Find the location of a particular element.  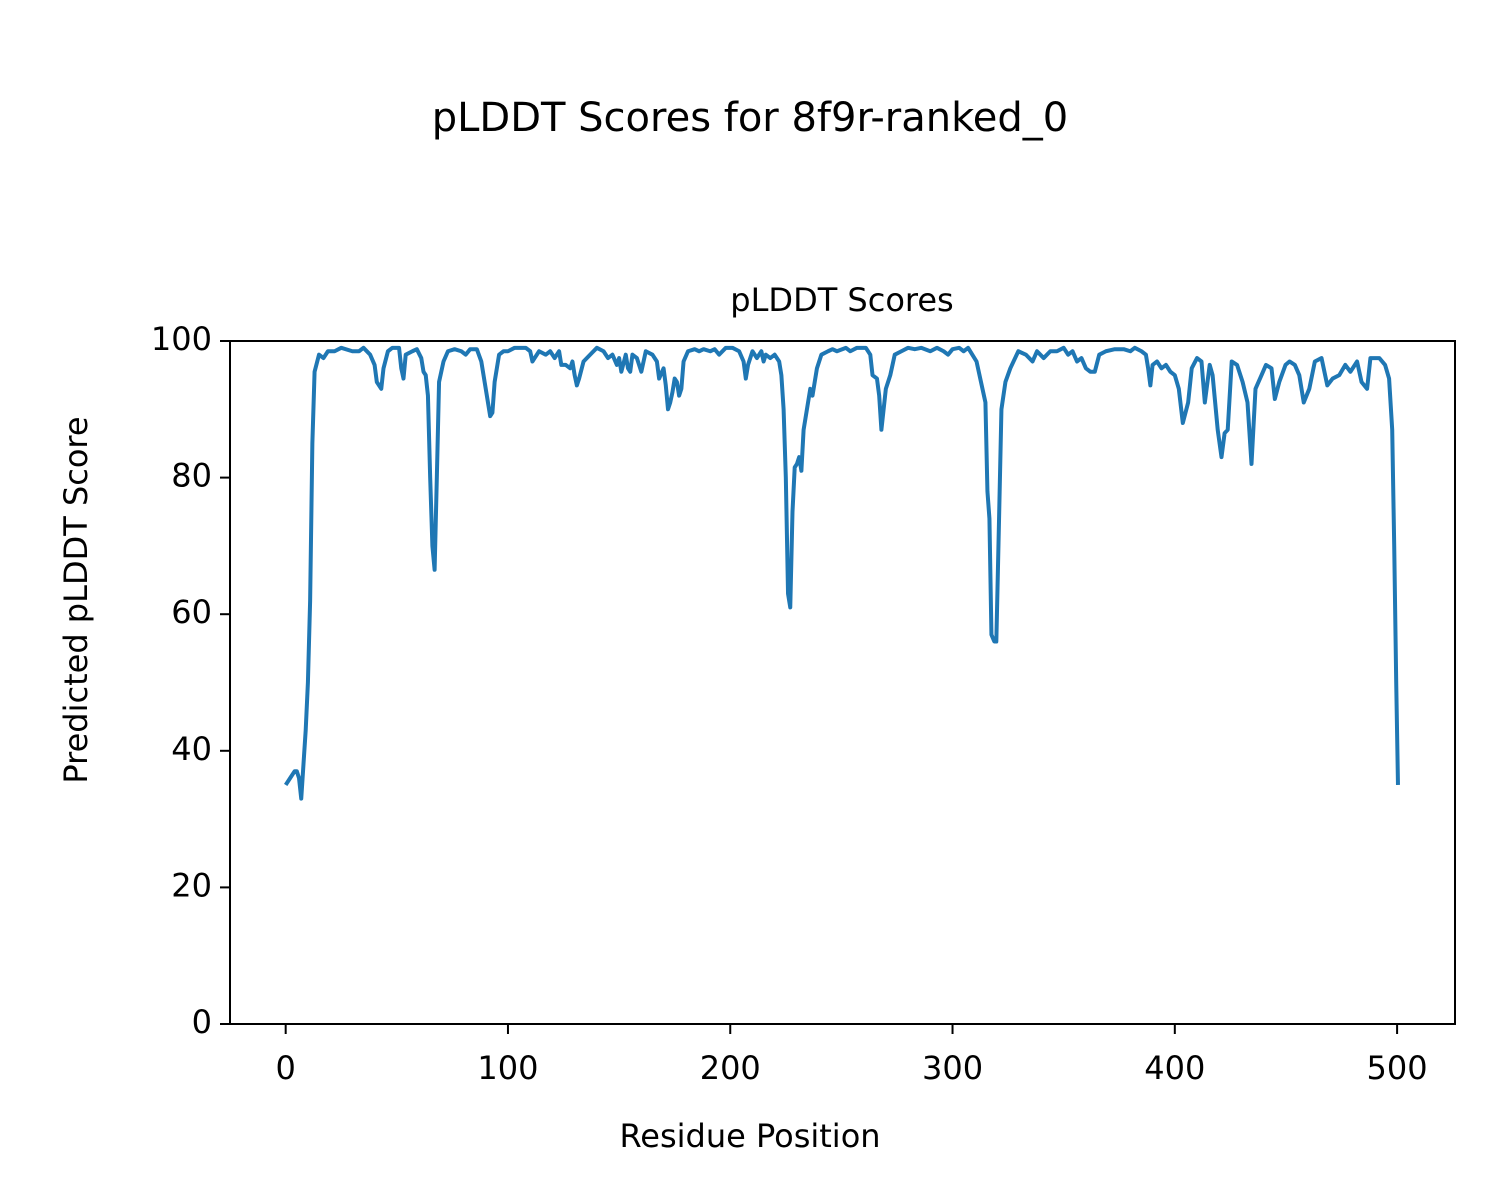

x-tick-label: 500 is located at coordinates (1397, 1068).